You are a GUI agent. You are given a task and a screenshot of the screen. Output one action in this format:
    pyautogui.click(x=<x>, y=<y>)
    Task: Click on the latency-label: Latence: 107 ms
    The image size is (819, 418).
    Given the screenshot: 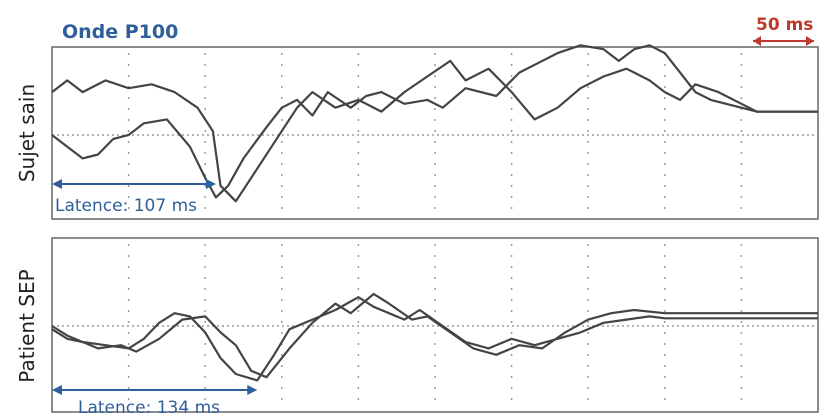 What is the action you would take?
    pyautogui.click(x=126, y=206)
    